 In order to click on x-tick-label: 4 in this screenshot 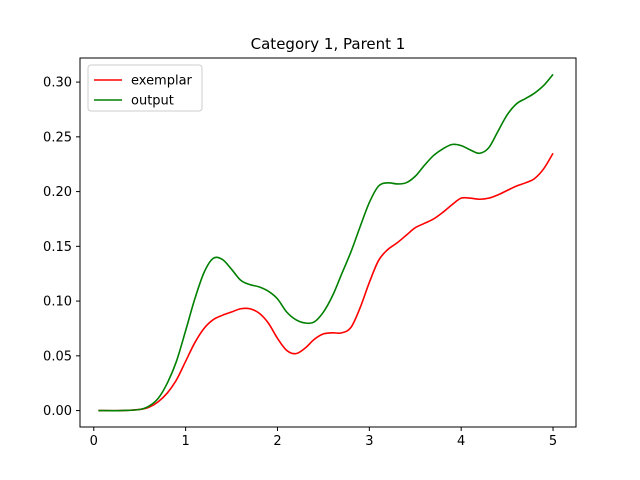, I will do `click(461, 441)`.